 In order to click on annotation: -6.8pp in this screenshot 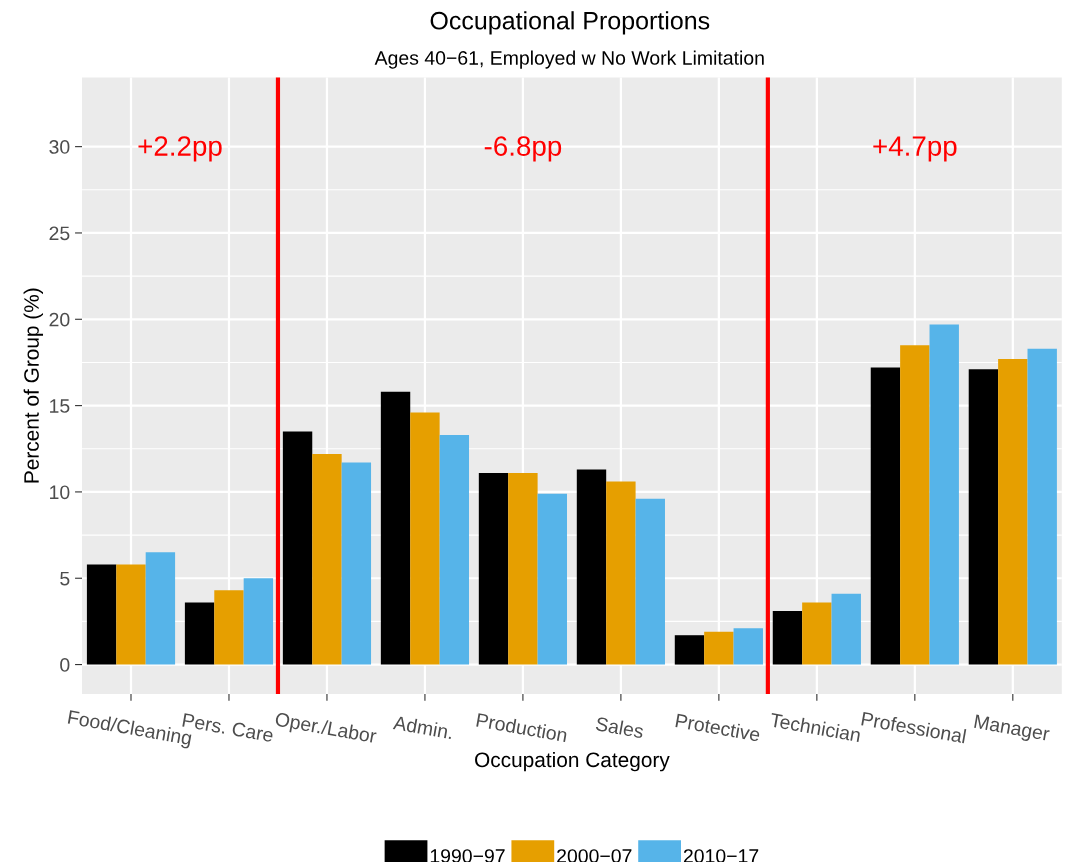, I will do `click(523, 149)`.